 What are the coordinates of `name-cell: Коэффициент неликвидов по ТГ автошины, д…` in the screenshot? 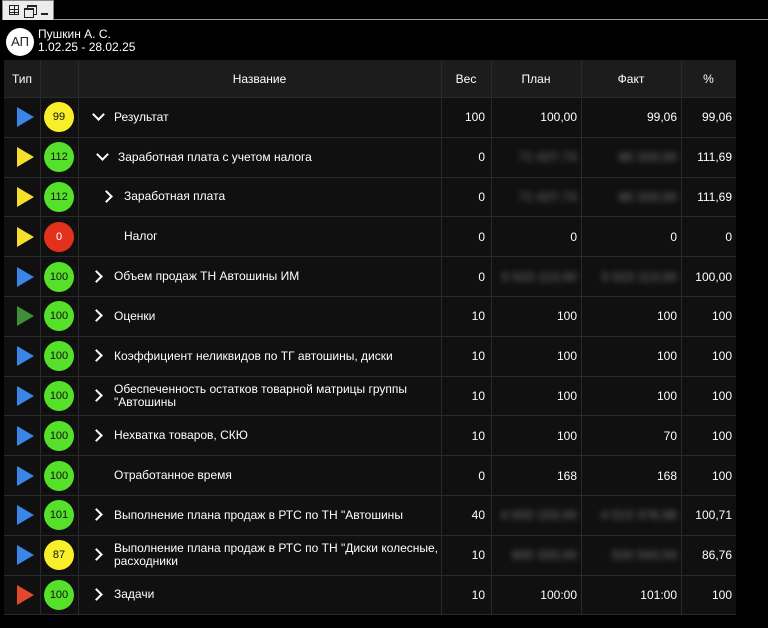 It's located at (259, 356).